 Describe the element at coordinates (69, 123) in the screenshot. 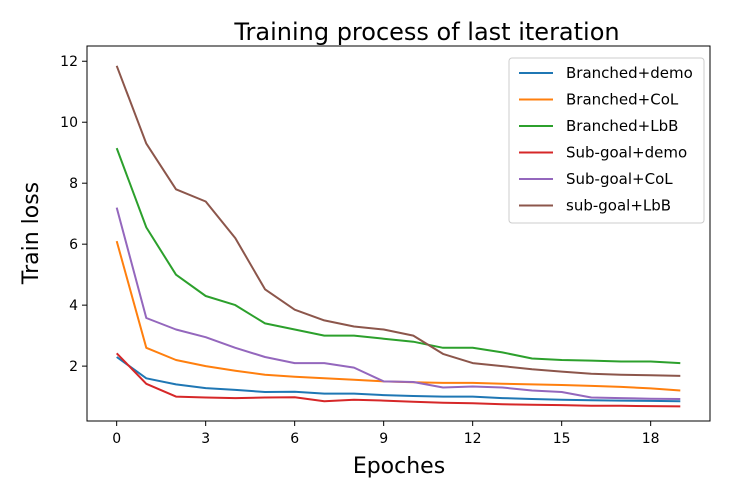

I see `y-tick-label: 10` at that location.